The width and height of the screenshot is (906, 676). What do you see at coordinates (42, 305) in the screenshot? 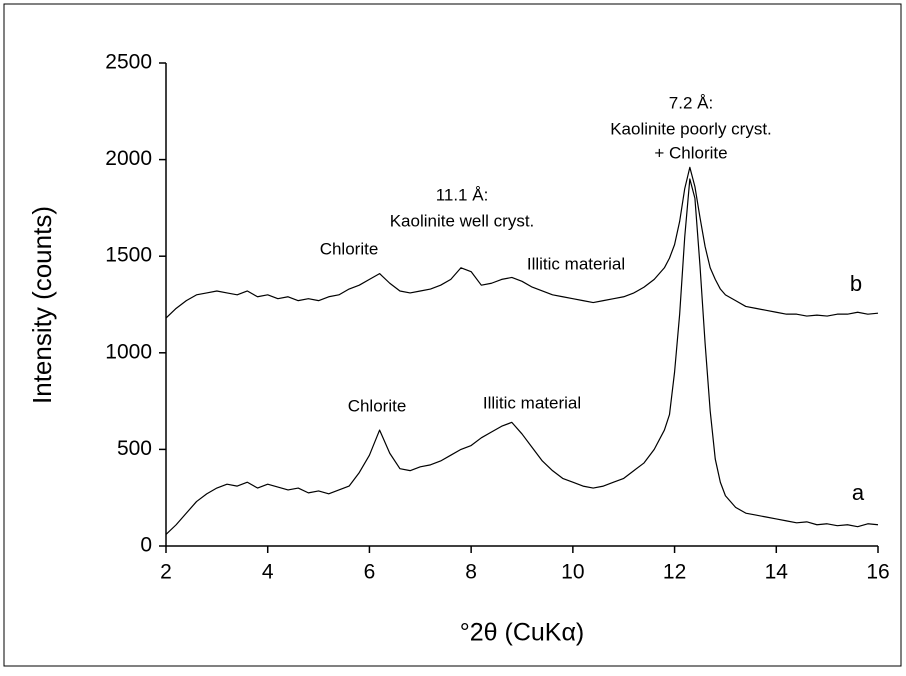
I see `y-axis-label: Intensity (counts)` at bounding box center [42, 305].